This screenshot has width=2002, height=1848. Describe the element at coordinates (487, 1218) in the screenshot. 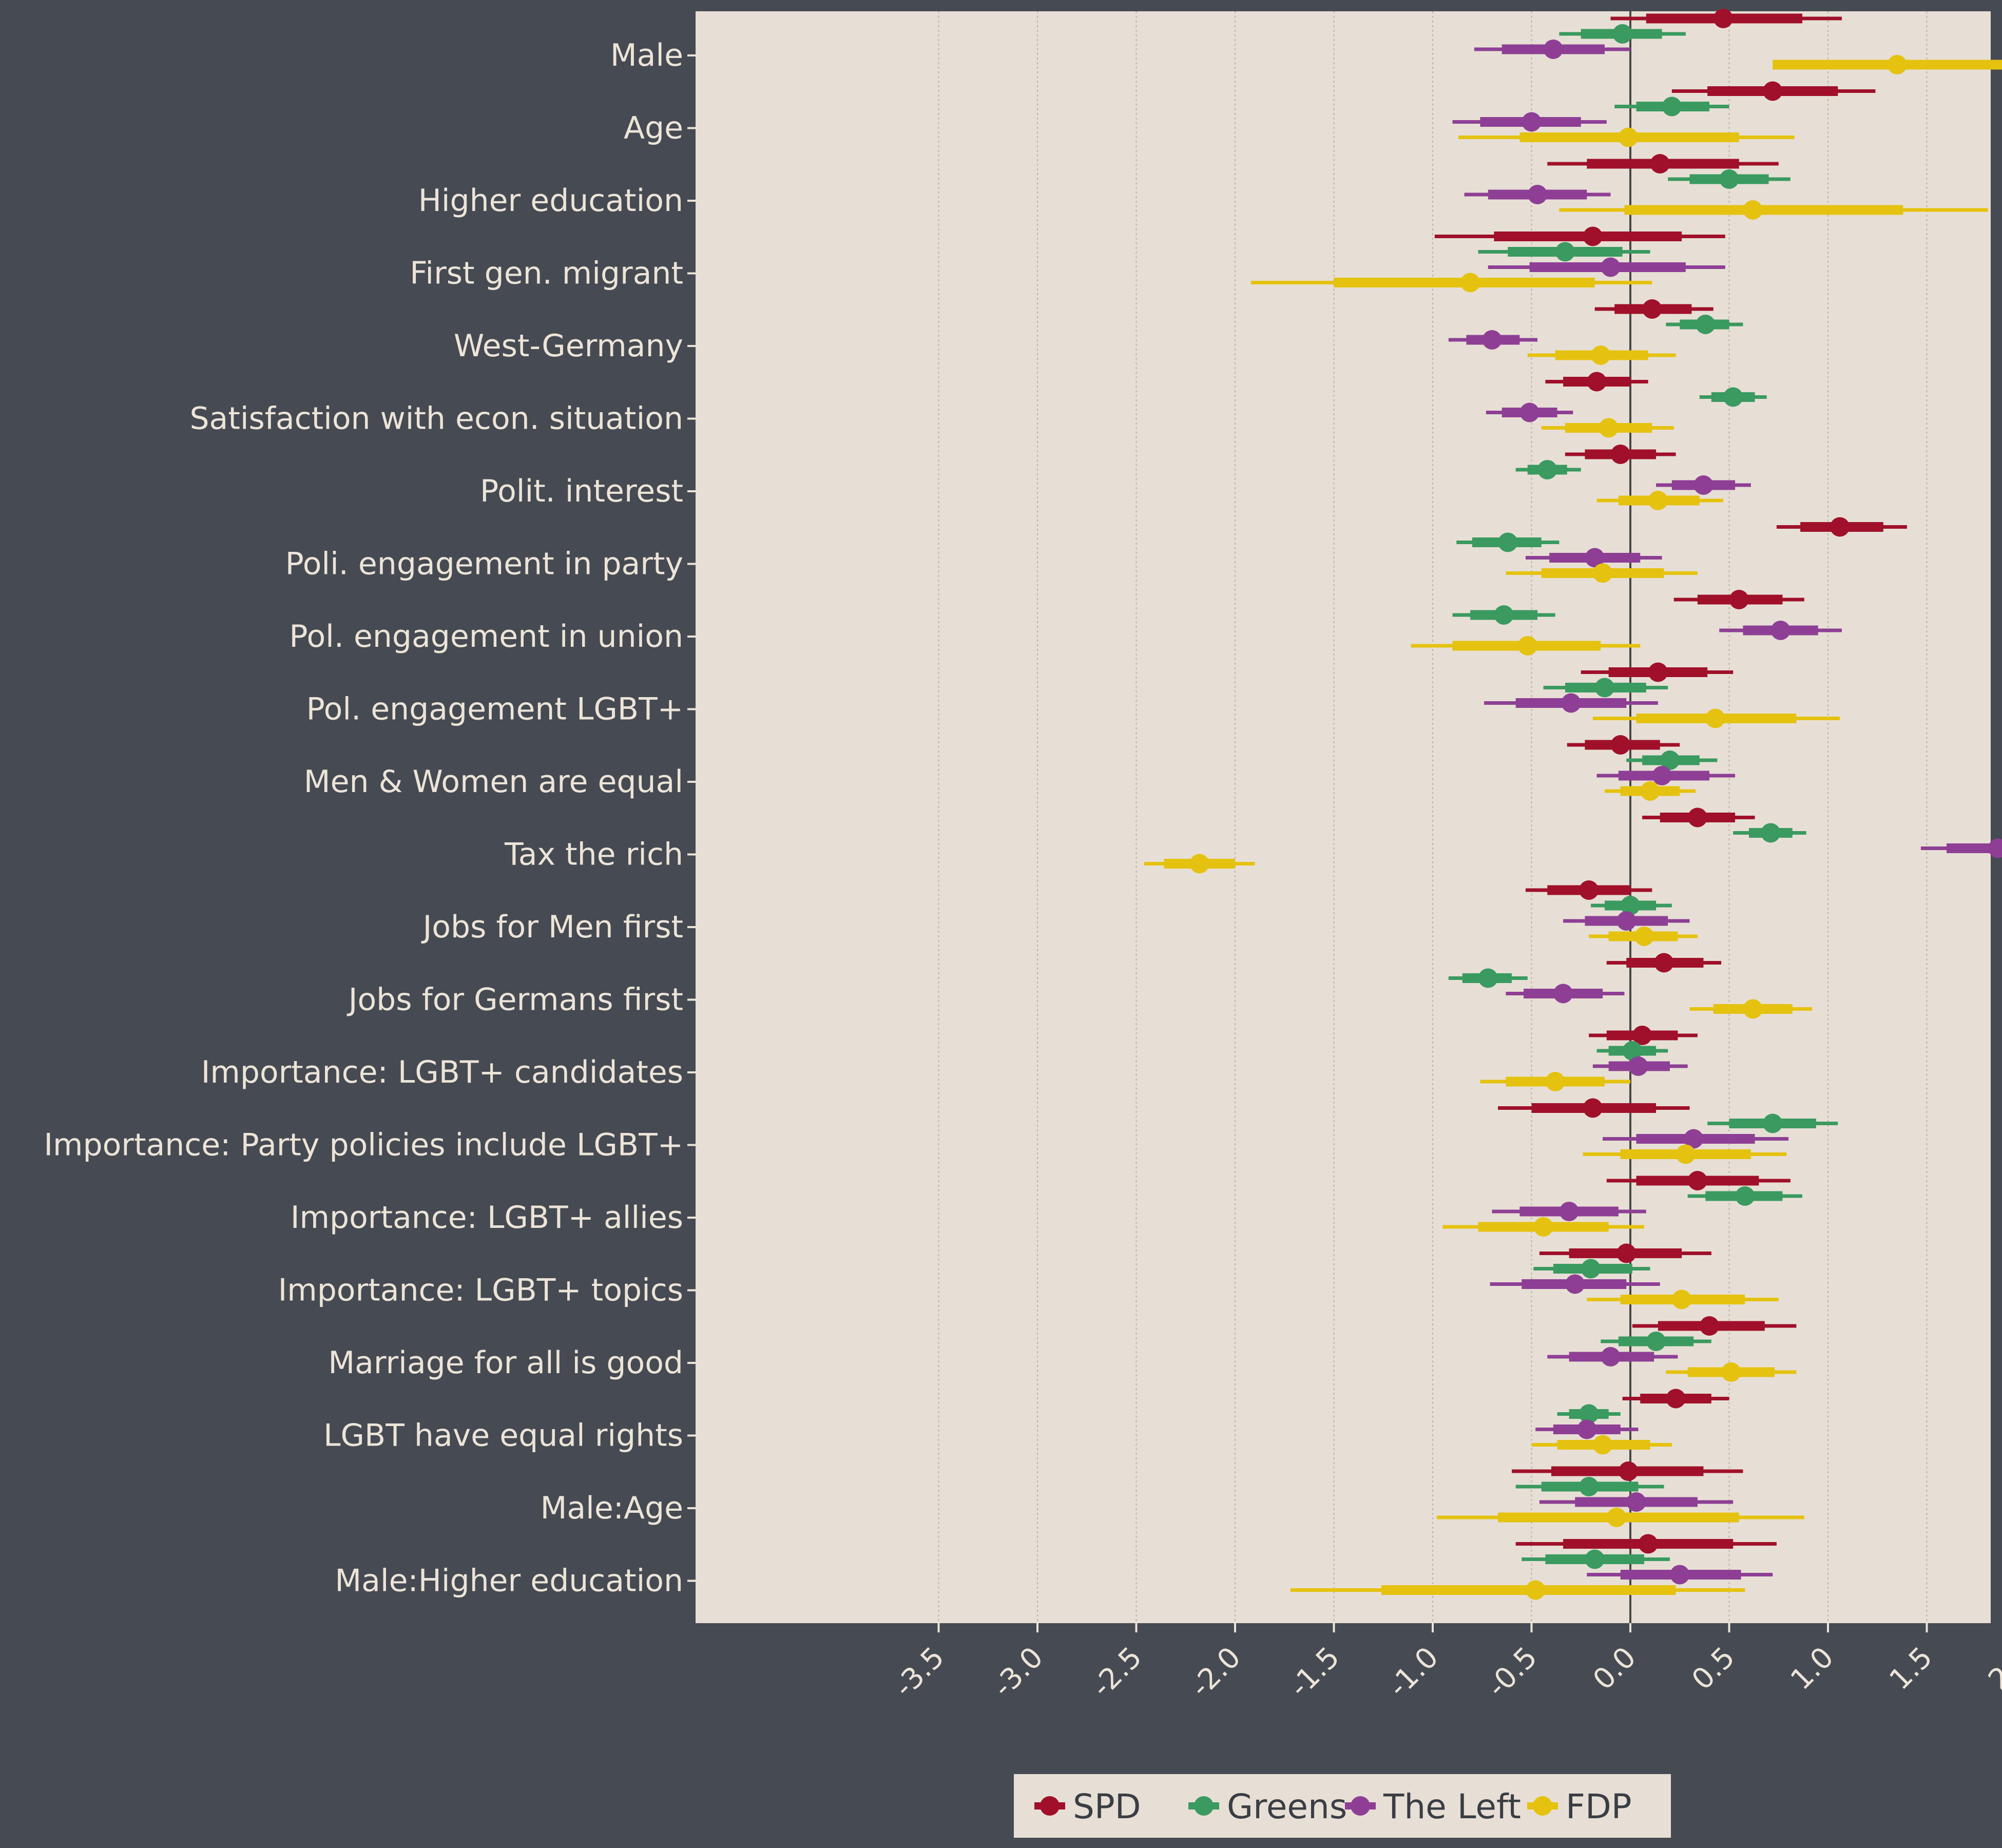

I see `y-tick-label-importance-lgbt-allies: Importance: LGBT+ allies` at that location.